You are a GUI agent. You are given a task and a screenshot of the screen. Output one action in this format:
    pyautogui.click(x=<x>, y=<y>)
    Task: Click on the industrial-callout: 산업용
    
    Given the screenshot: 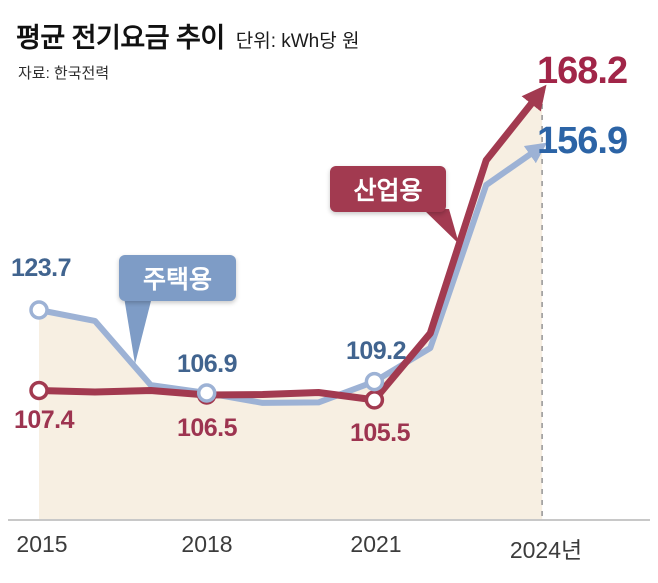 What is the action you would take?
    pyautogui.click(x=388, y=189)
    